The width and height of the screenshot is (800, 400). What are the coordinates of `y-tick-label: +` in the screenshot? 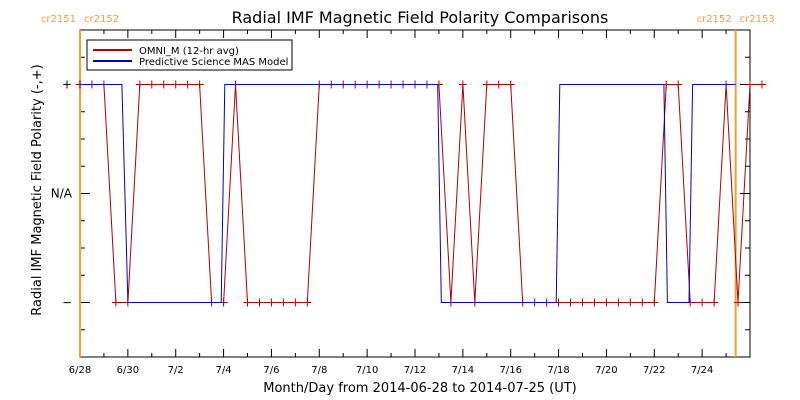 It's located at (67, 85).